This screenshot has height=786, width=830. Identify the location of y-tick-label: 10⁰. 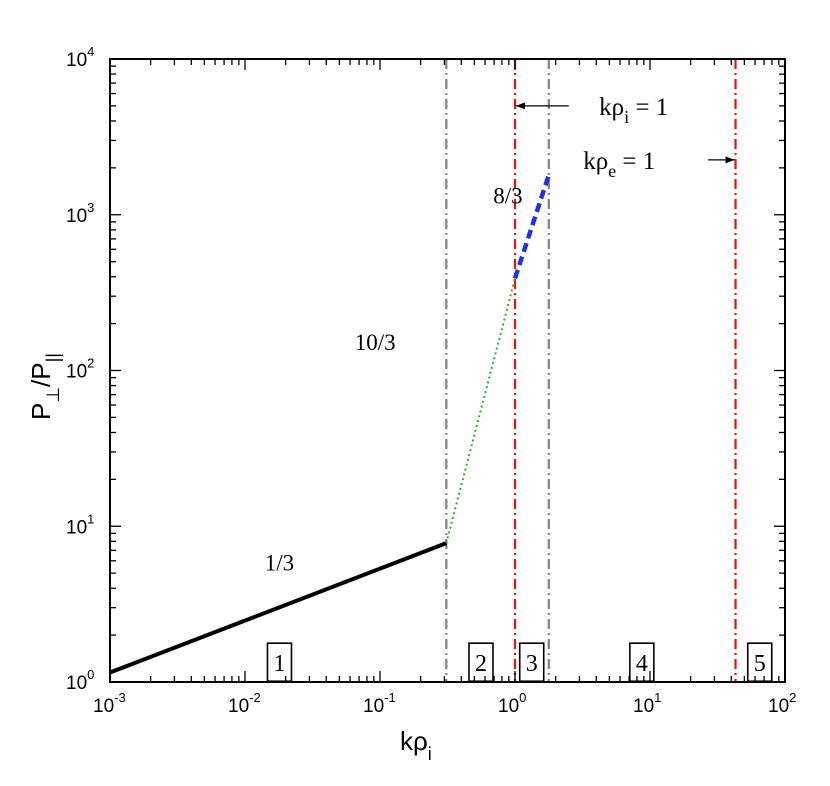
(80, 680).